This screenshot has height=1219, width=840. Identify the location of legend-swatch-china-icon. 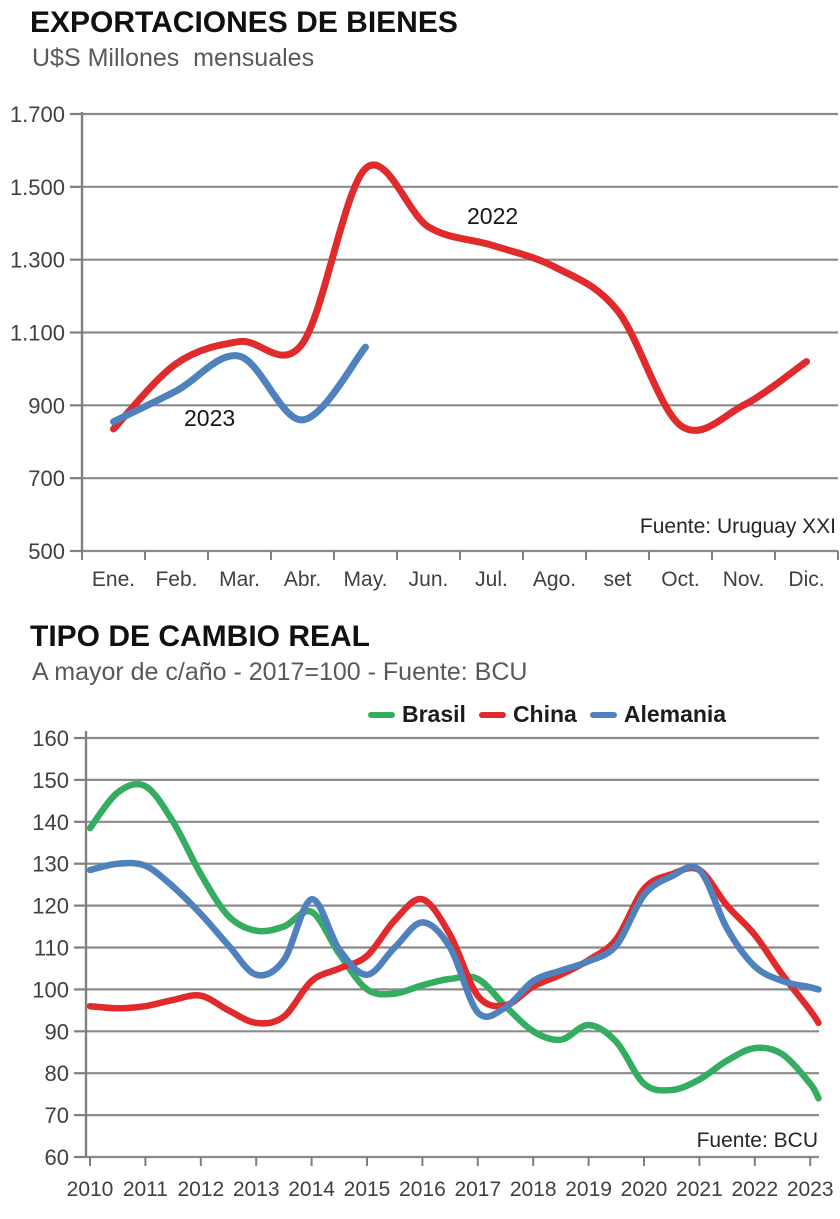
(492, 714).